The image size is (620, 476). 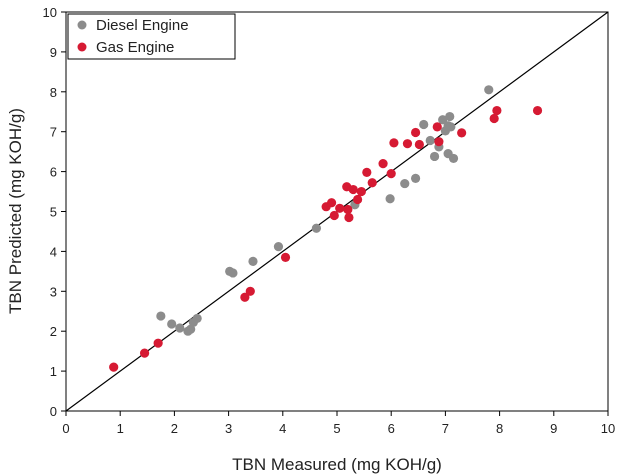 I want to click on y-tick-label: 0, so click(x=53, y=411).